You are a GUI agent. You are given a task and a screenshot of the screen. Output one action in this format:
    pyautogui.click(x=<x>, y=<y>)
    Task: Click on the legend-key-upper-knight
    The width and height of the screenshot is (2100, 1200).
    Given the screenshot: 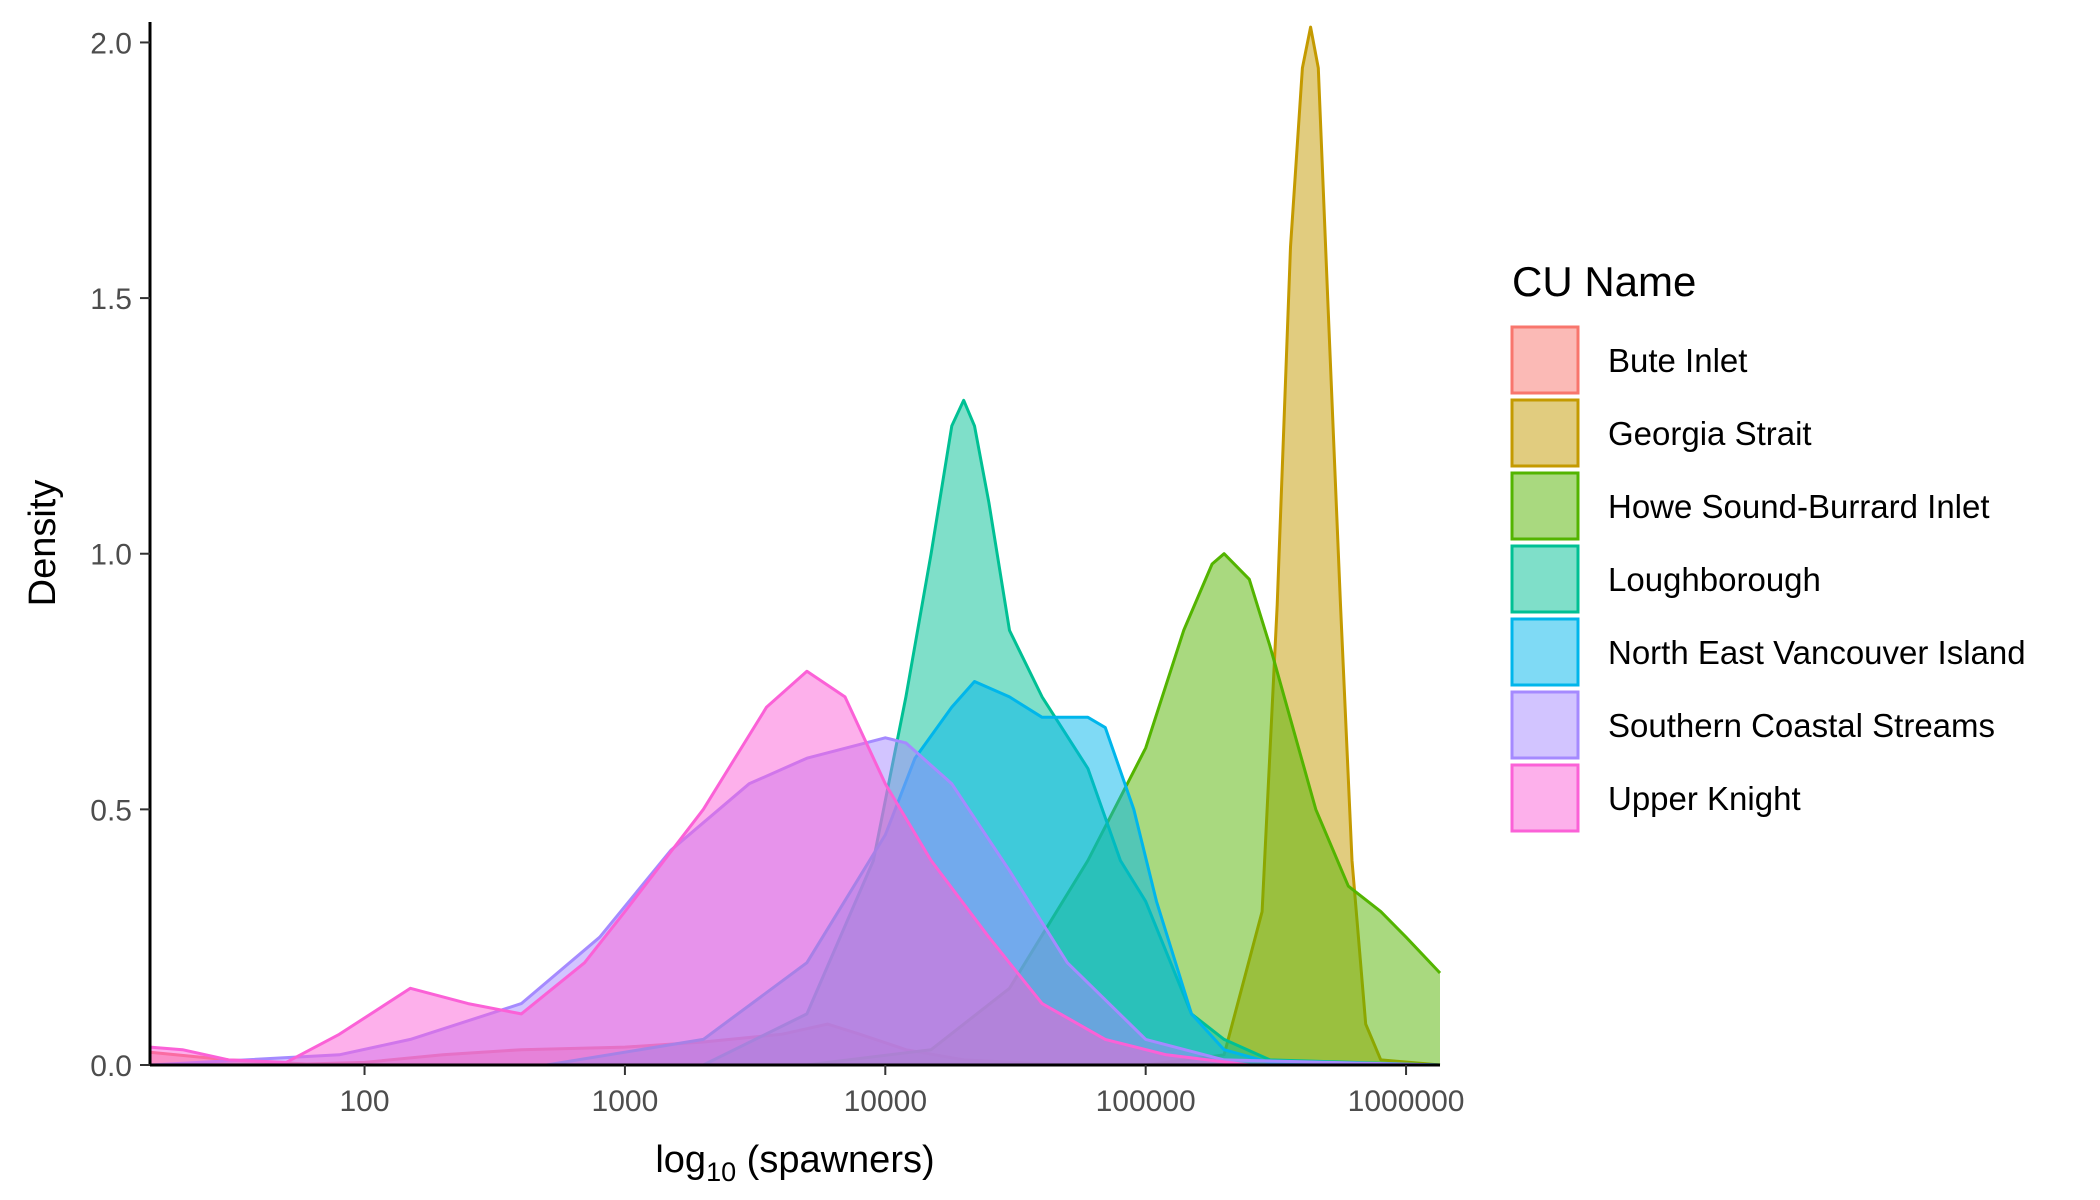 What is the action you would take?
    pyautogui.click(x=1545, y=798)
    